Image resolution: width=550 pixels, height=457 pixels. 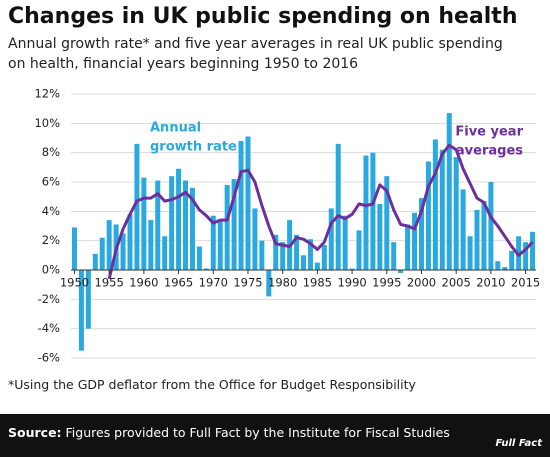 I want to click on y-tick-label: 8%, so click(x=51, y=152).